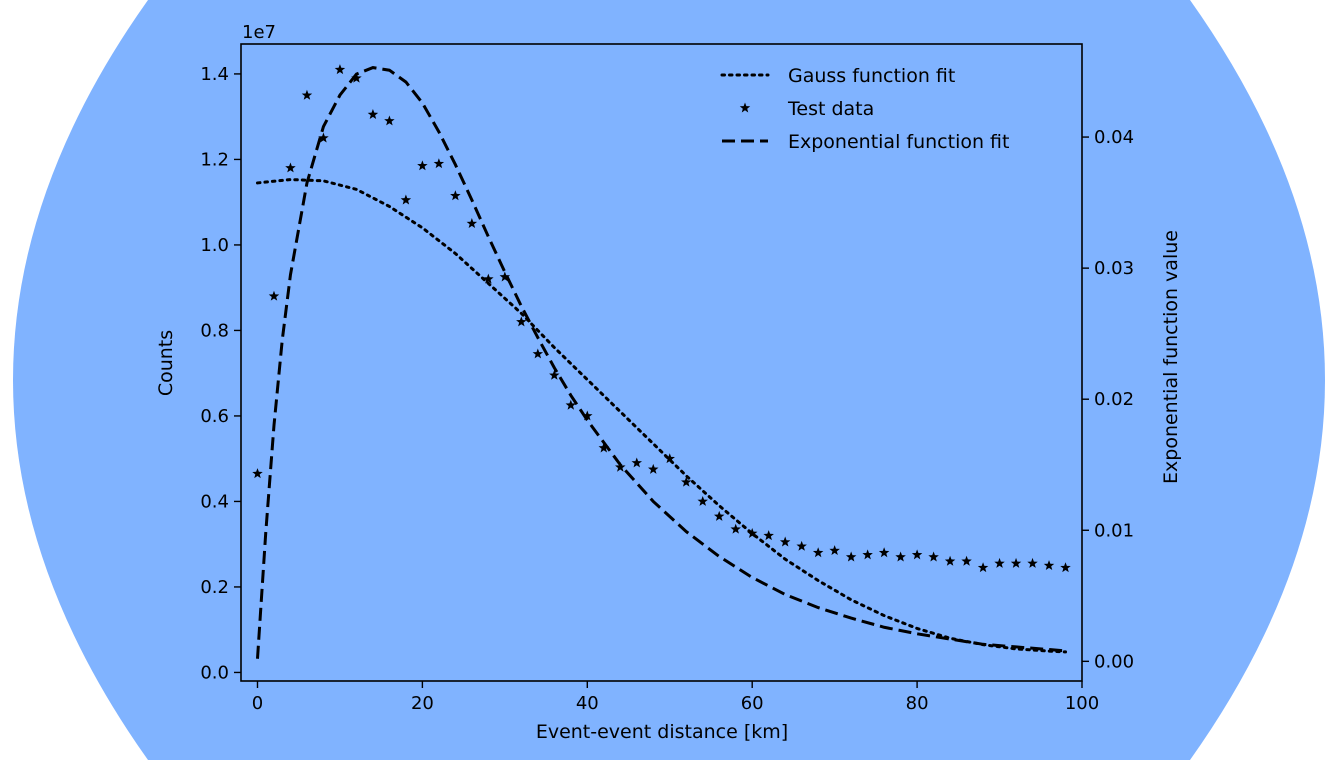 The width and height of the screenshot is (1338, 760). I want to click on x-tick-label: 100, so click(1082, 703).